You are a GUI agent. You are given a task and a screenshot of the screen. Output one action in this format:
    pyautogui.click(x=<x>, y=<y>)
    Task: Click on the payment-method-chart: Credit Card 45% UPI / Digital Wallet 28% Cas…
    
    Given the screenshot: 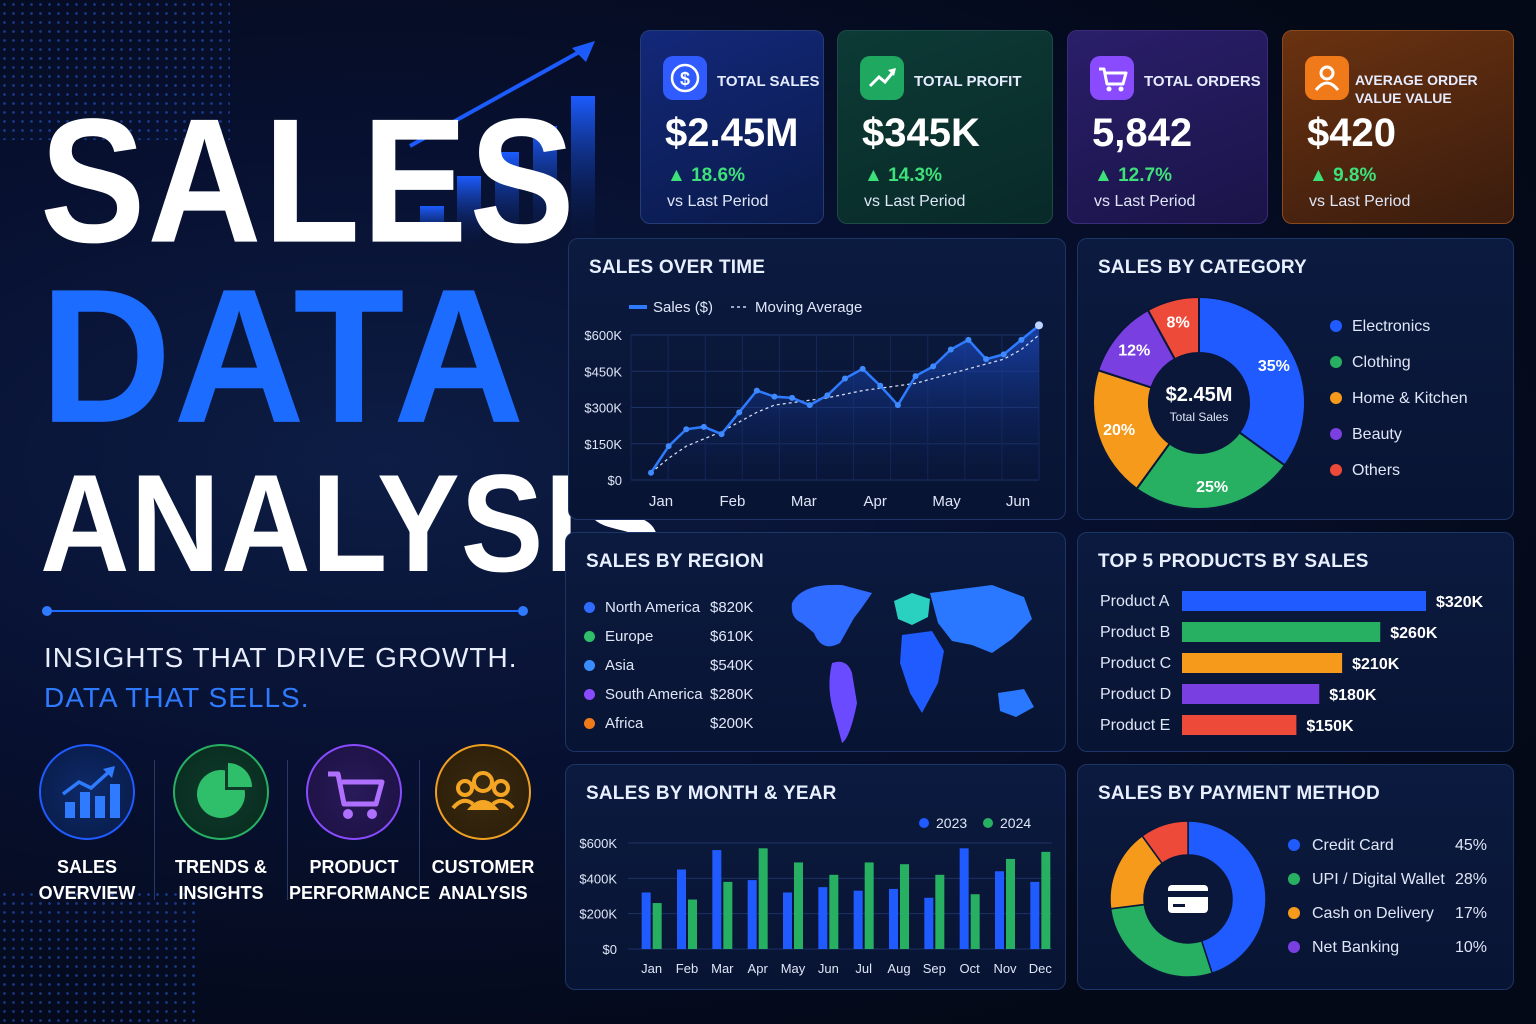 What is the action you would take?
    pyautogui.click(x=1298, y=899)
    